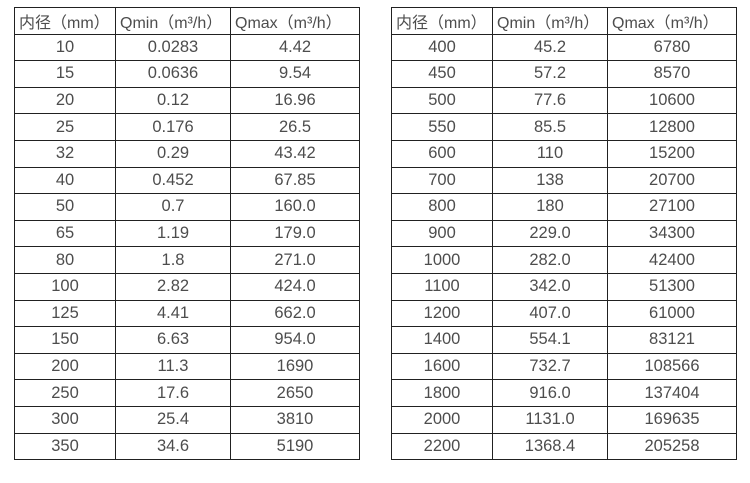 The width and height of the screenshot is (750, 483). Describe the element at coordinates (65, 313) in the screenshot. I see `table-cell: 125` at that location.